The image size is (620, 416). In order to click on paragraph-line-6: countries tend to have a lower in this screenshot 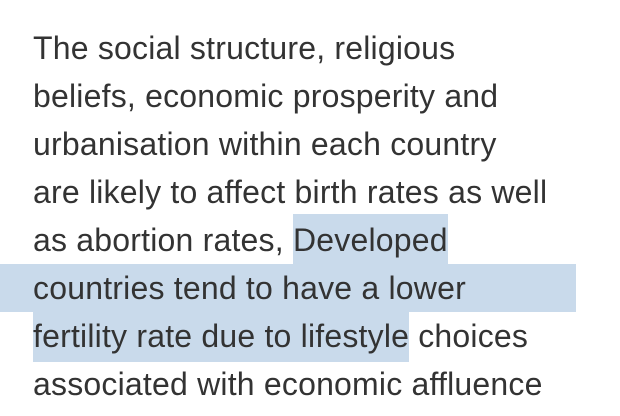, I will do `click(310, 288)`.